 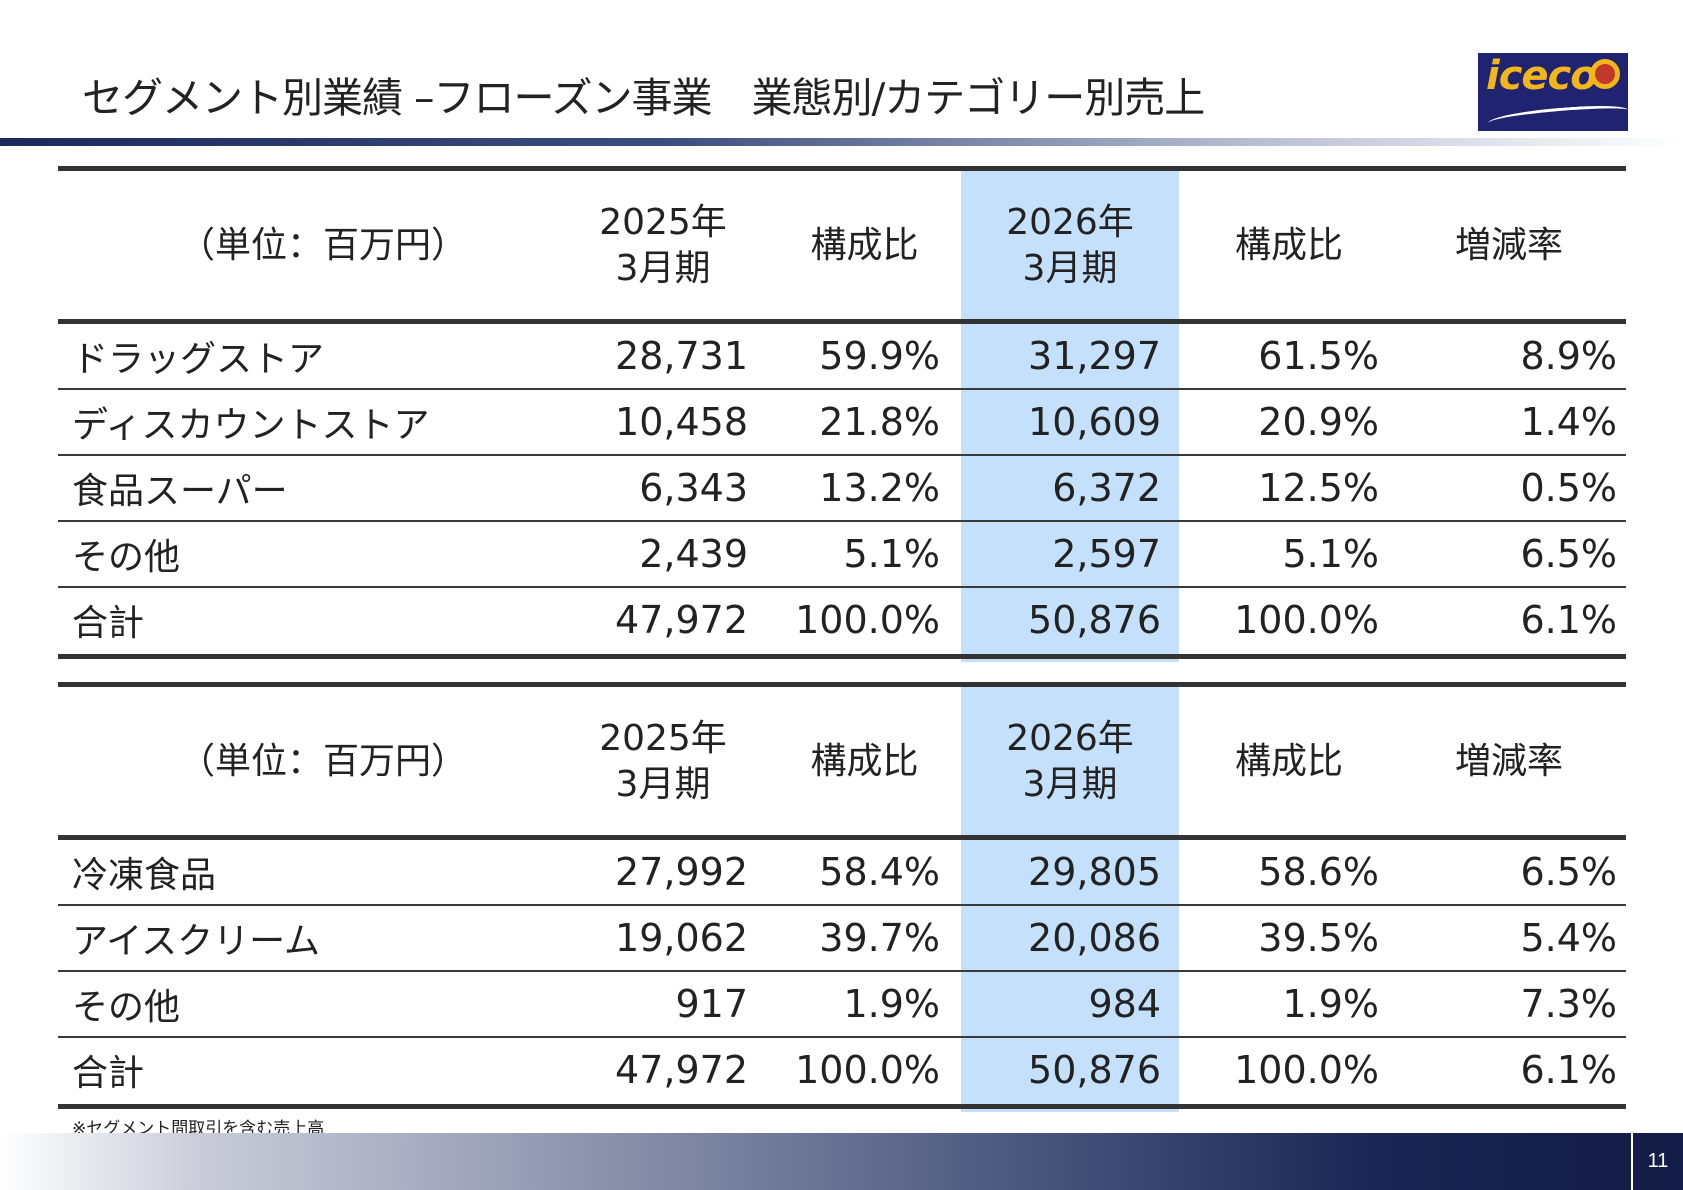 What do you see at coordinates (126, 1007) in the screenshot?
I see `row-label: その他` at bounding box center [126, 1007].